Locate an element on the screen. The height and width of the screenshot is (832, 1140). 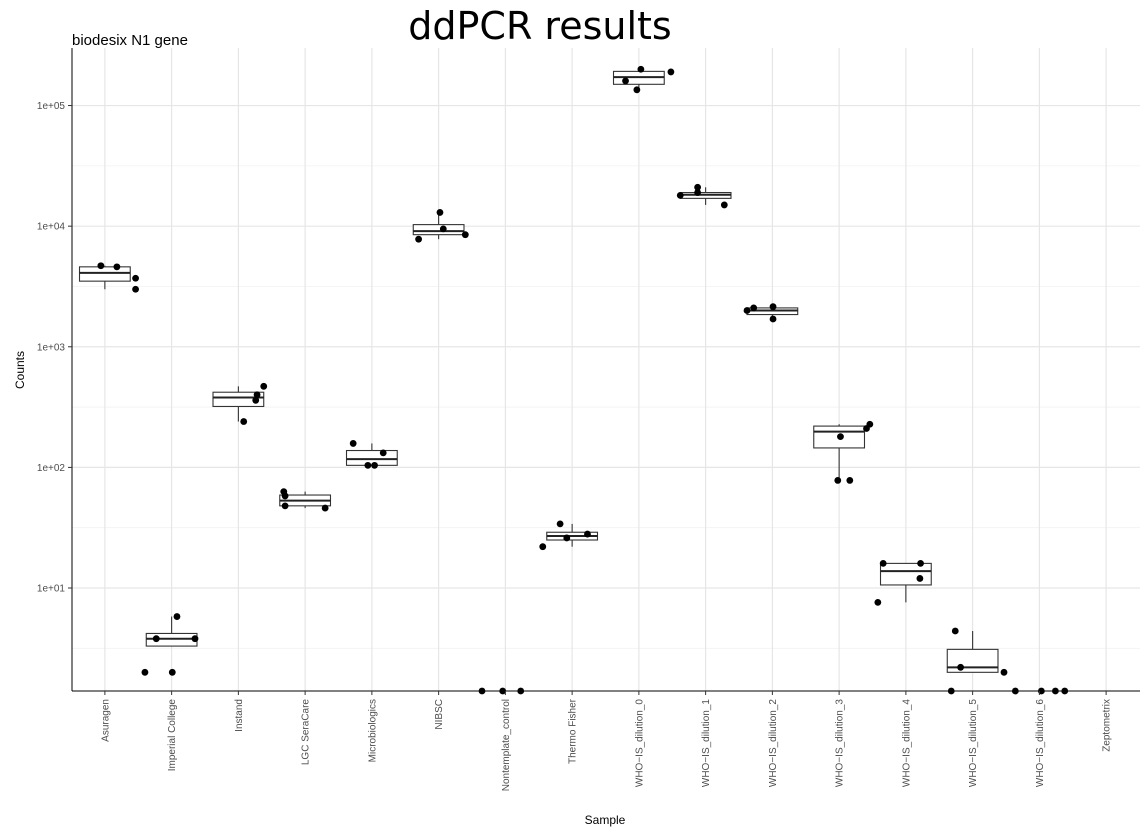
y-tick-label: 1e+01 is located at coordinates (51, 589).